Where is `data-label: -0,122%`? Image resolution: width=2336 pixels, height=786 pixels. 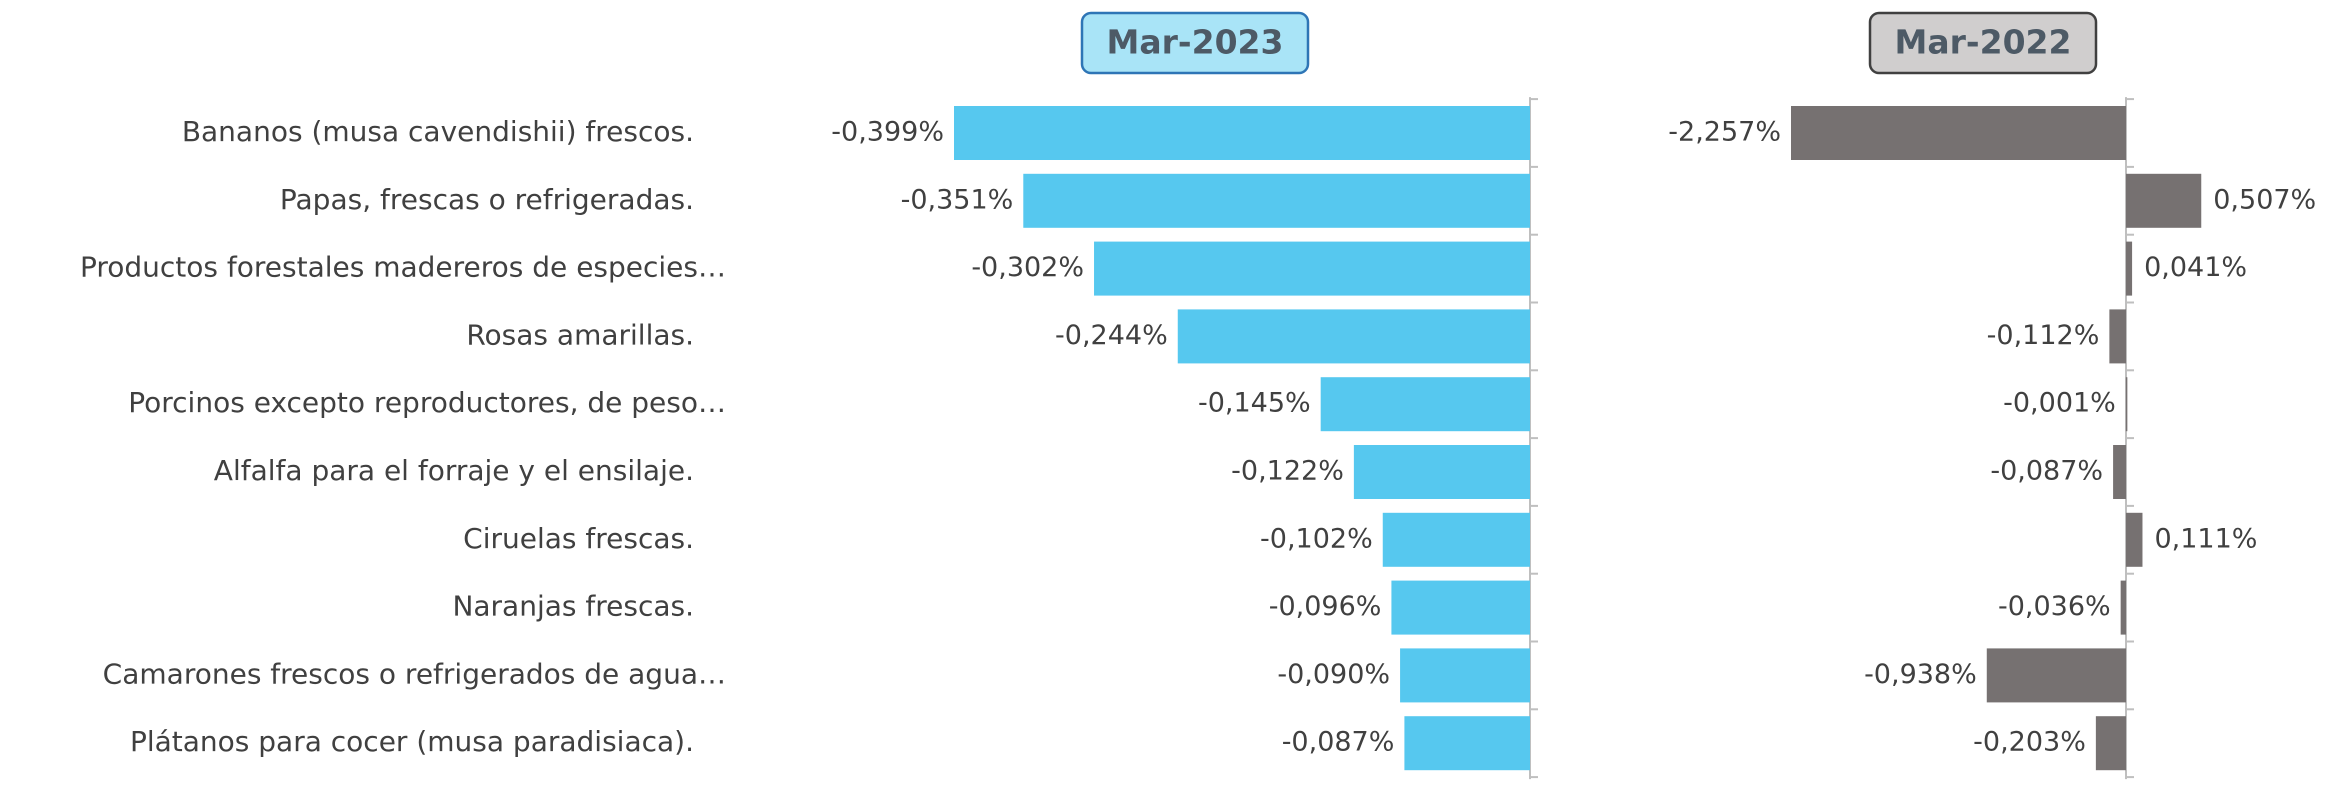
data-label: -0,122% is located at coordinates (1287, 471).